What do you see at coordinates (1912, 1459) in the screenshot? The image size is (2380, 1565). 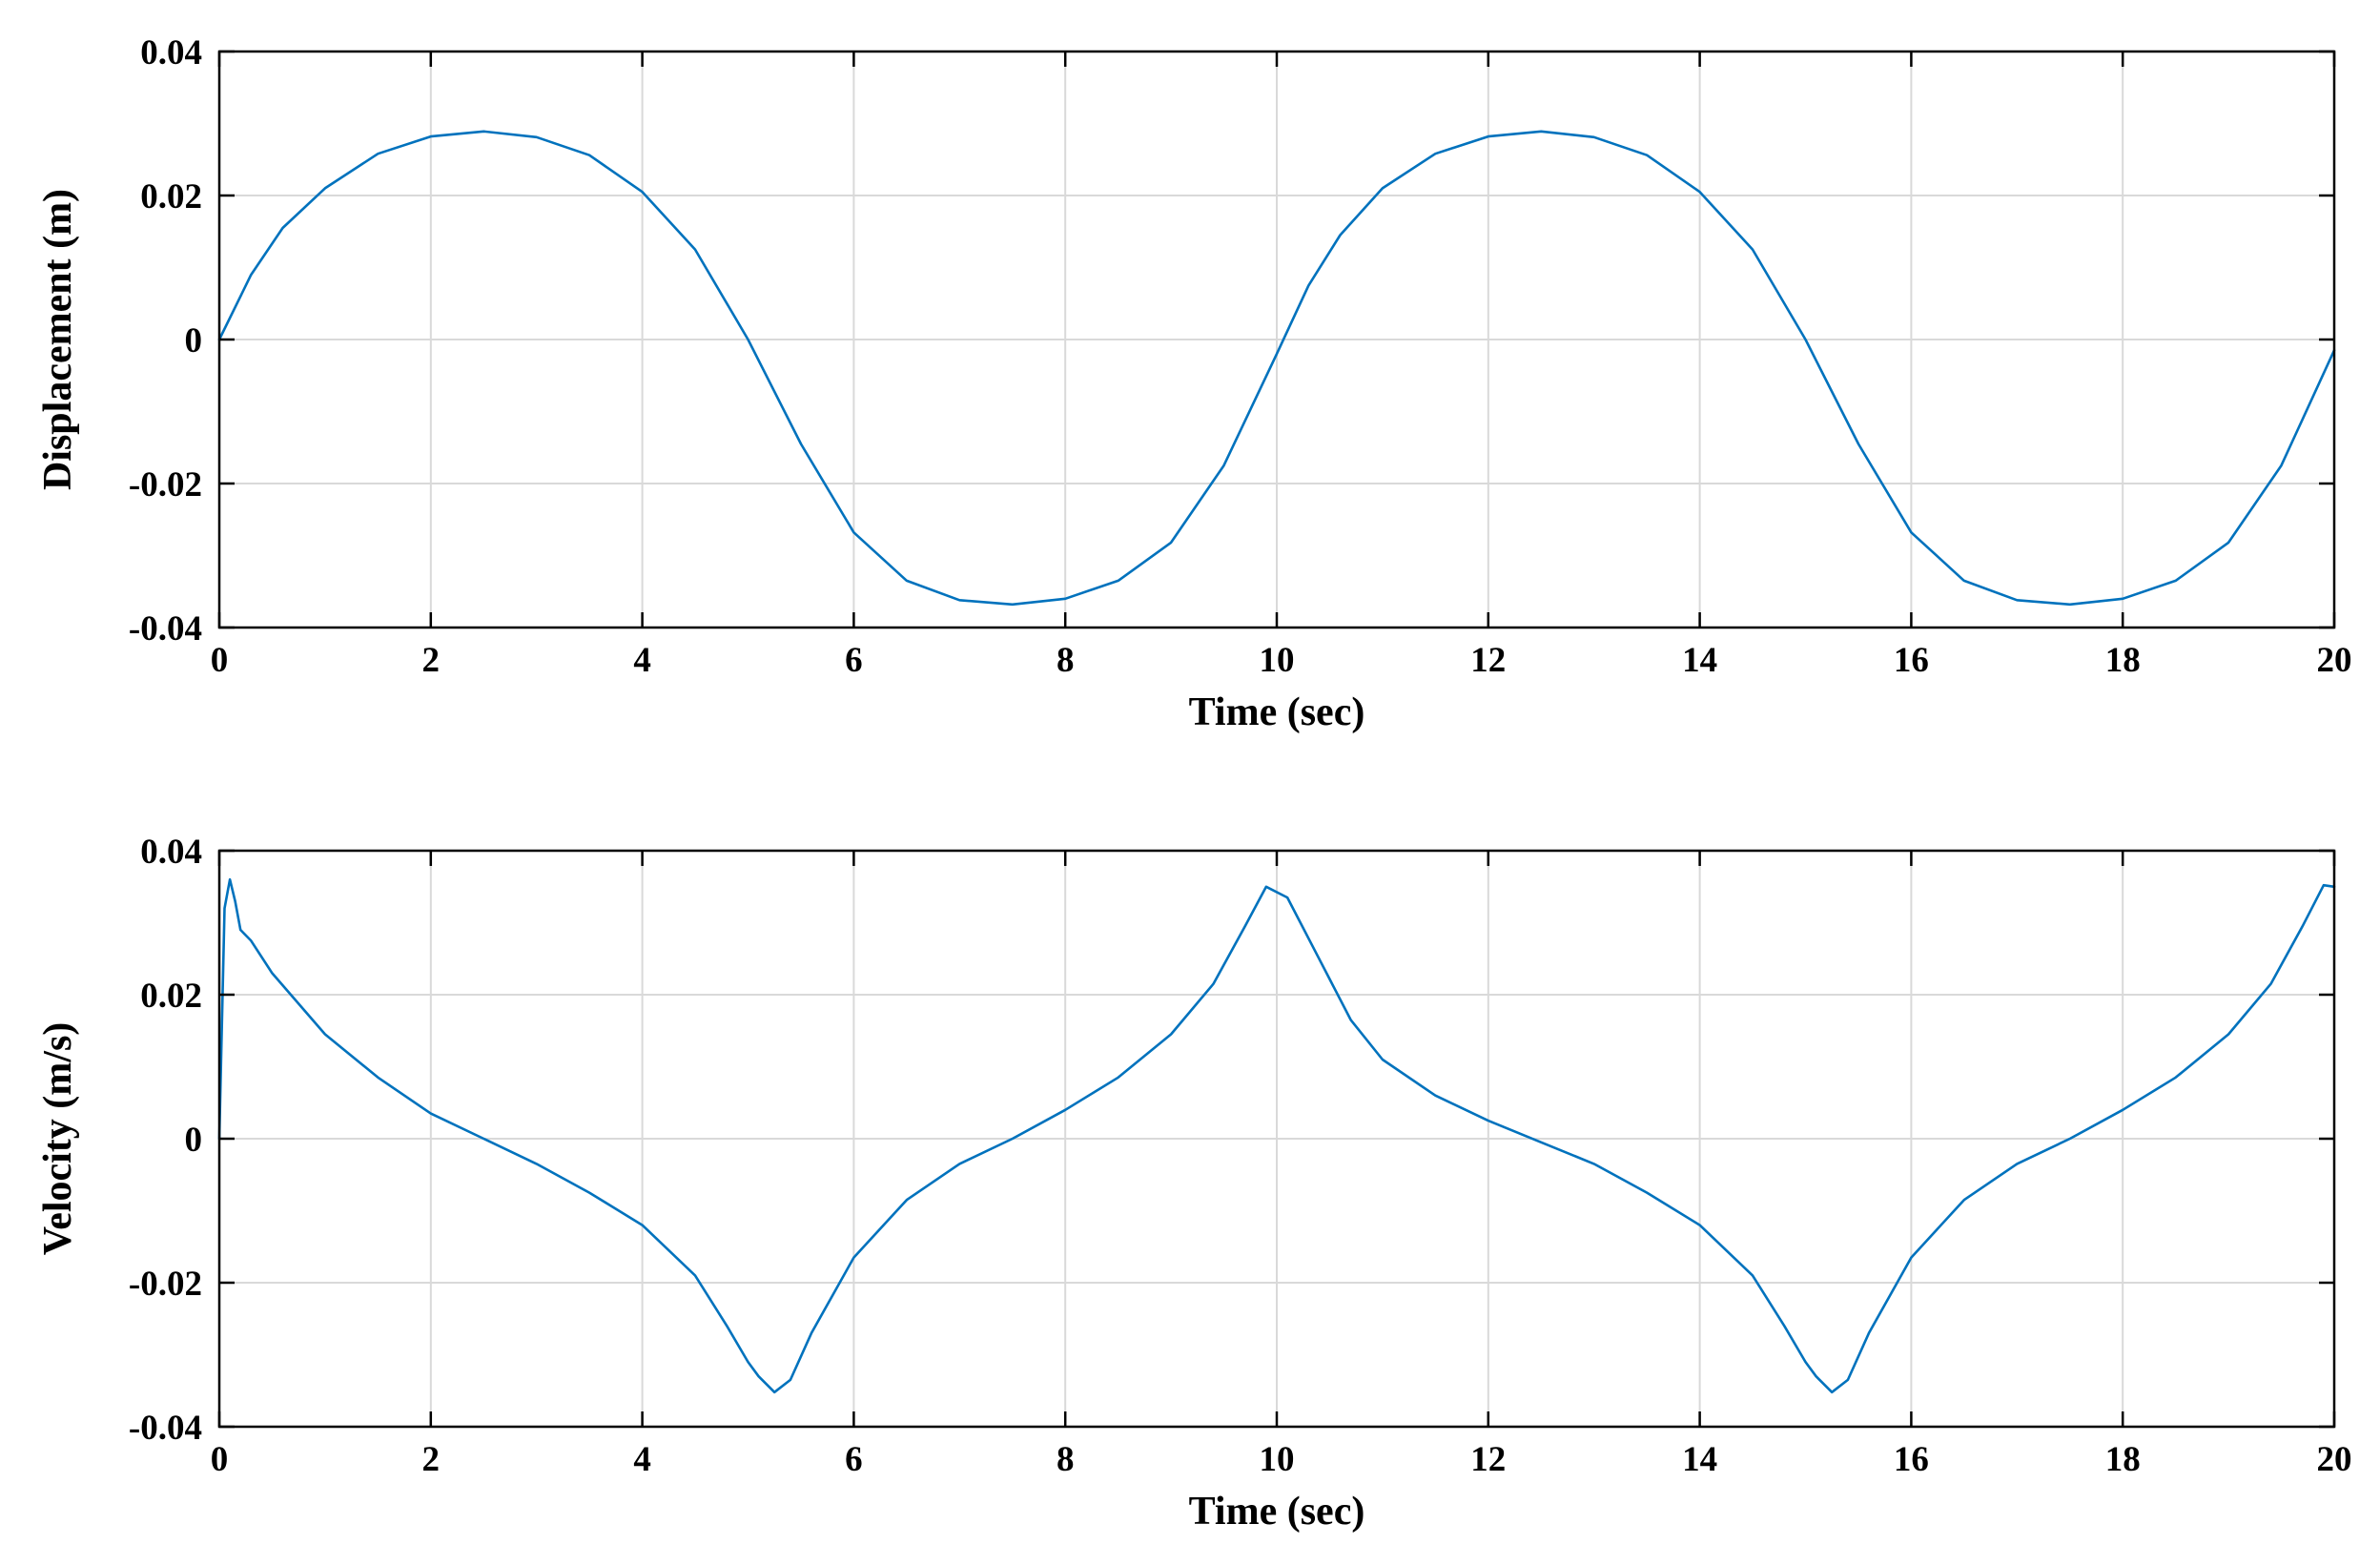 I see `velocity-x-tick-label: 16` at bounding box center [1912, 1459].